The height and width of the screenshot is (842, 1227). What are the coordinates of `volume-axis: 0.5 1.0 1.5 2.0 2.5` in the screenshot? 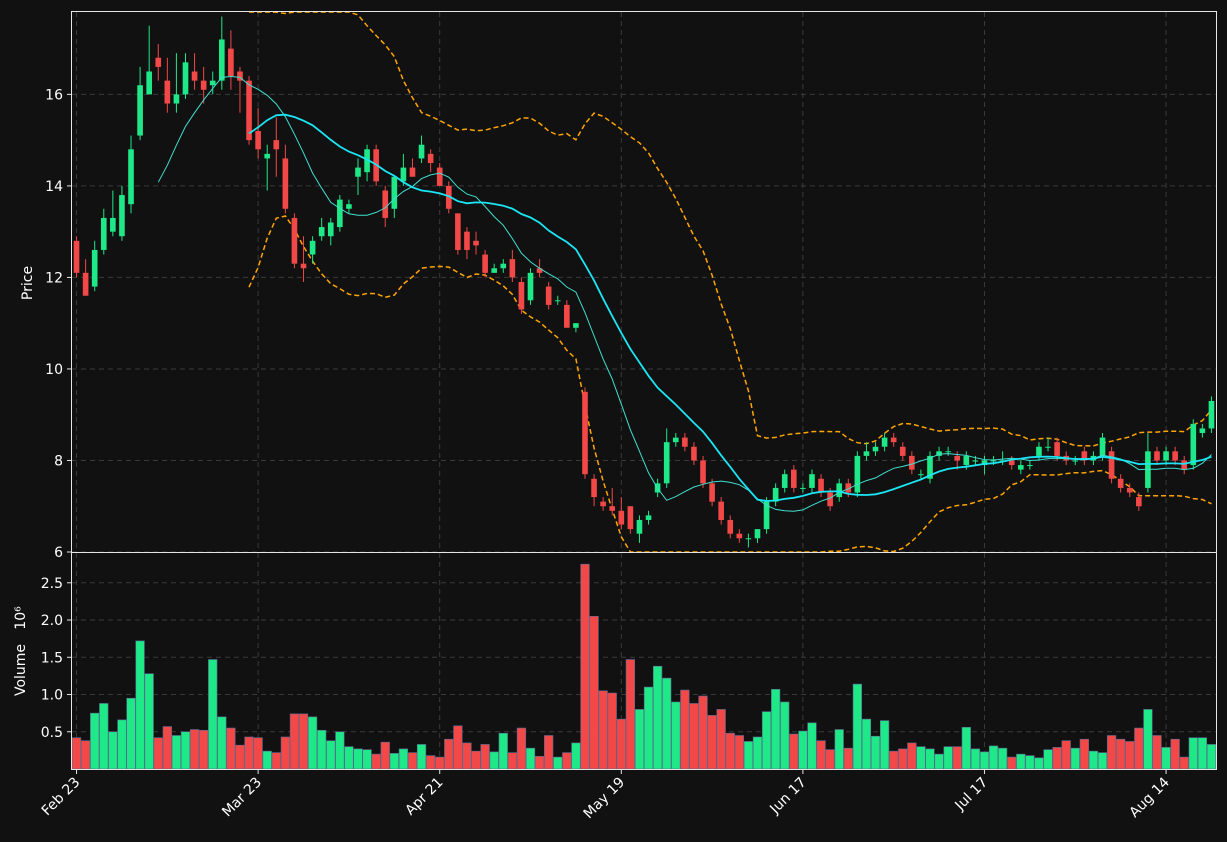 It's located at (56, 658).